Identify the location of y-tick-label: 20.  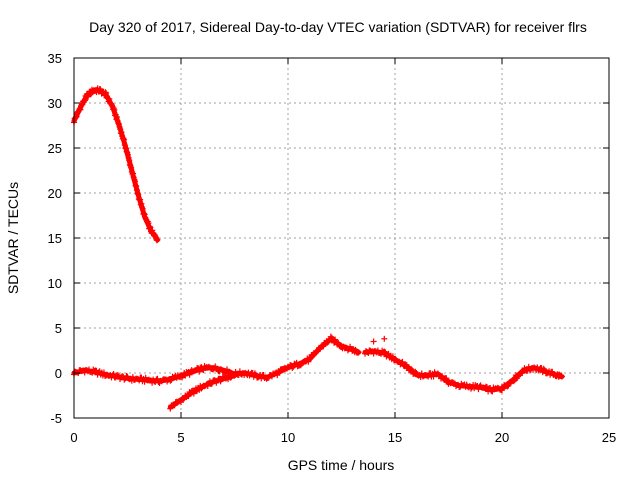
(55, 193).